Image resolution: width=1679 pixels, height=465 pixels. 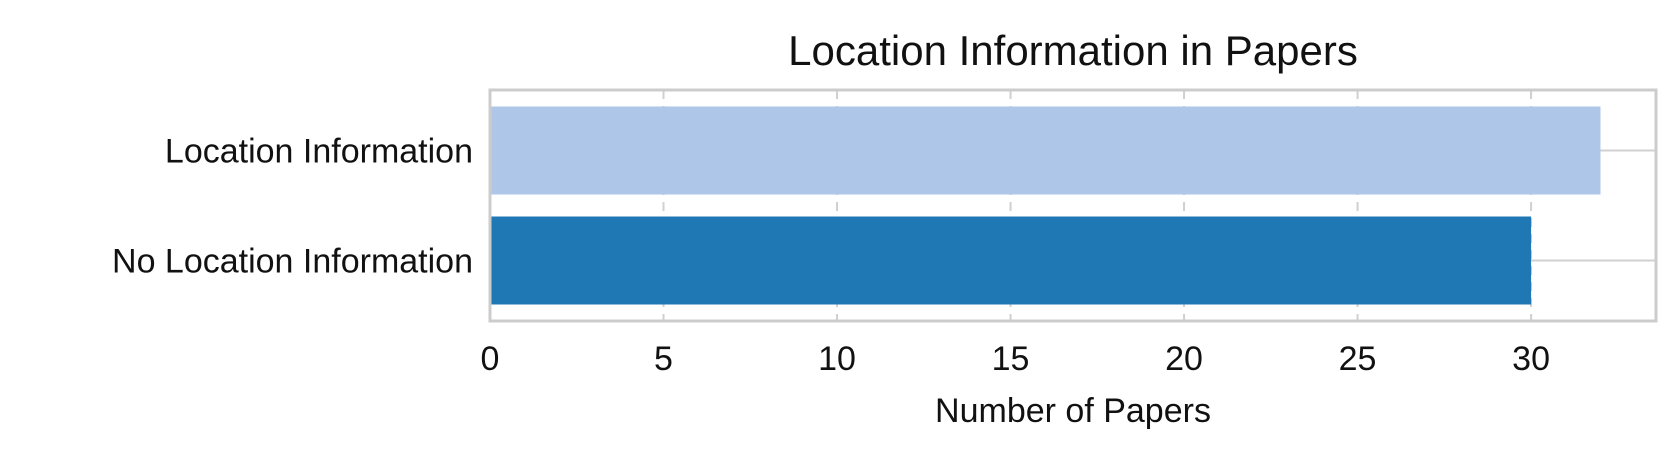 I want to click on y-tick-label: No Location Information, so click(x=292, y=262).